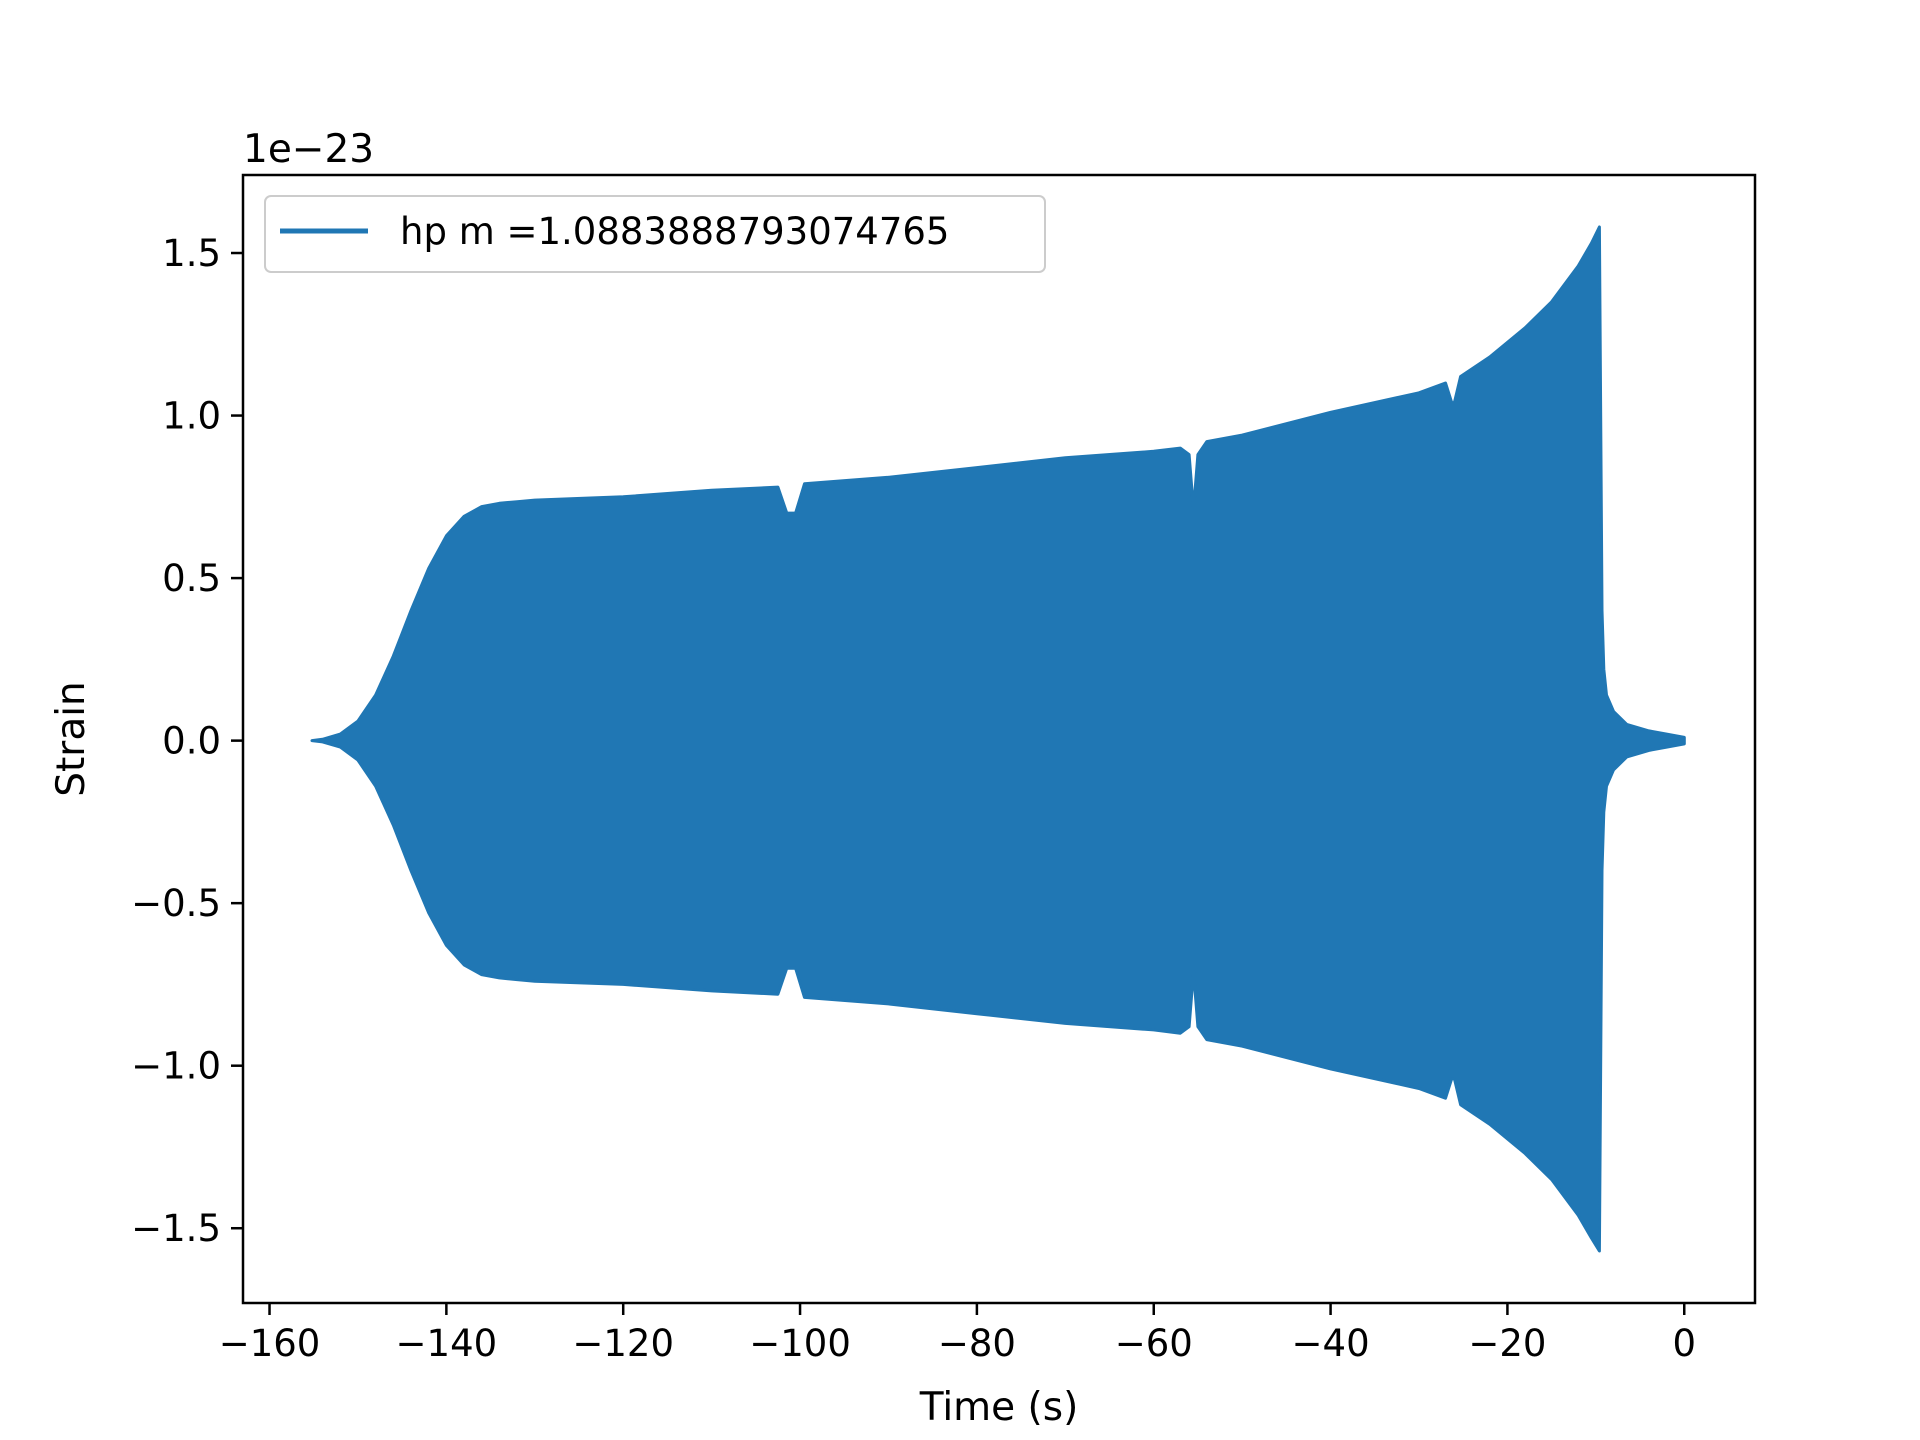 The width and height of the screenshot is (1920, 1440). I want to click on y-tick-label: −0.5, so click(176, 903).